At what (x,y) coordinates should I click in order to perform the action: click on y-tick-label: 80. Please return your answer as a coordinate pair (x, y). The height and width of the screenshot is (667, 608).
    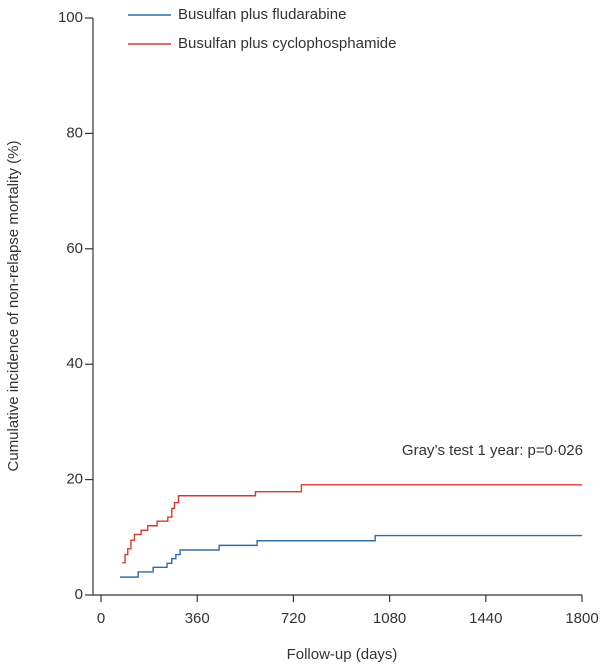
    Looking at the image, I should click on (74, 132).